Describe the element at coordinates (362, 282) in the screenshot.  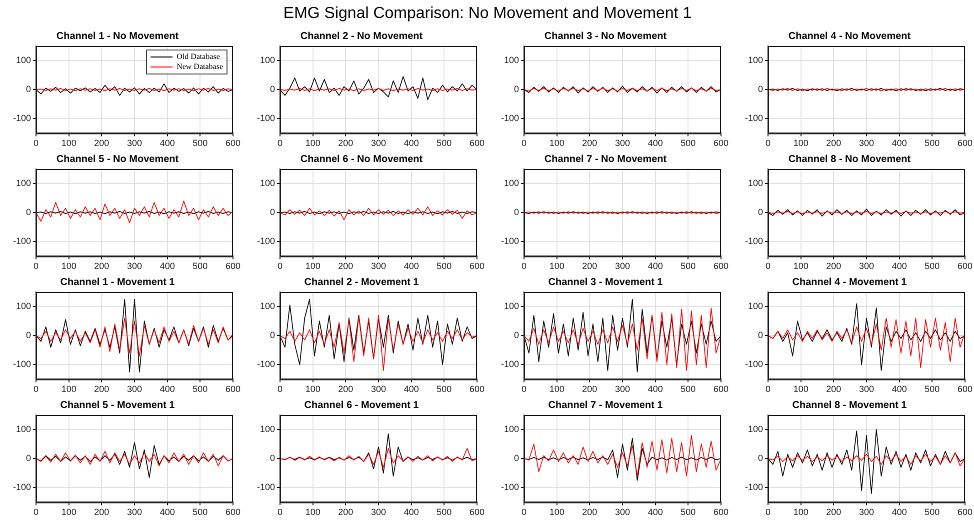
I see `chart-title: Channel 2 - Movement 1` at that location.